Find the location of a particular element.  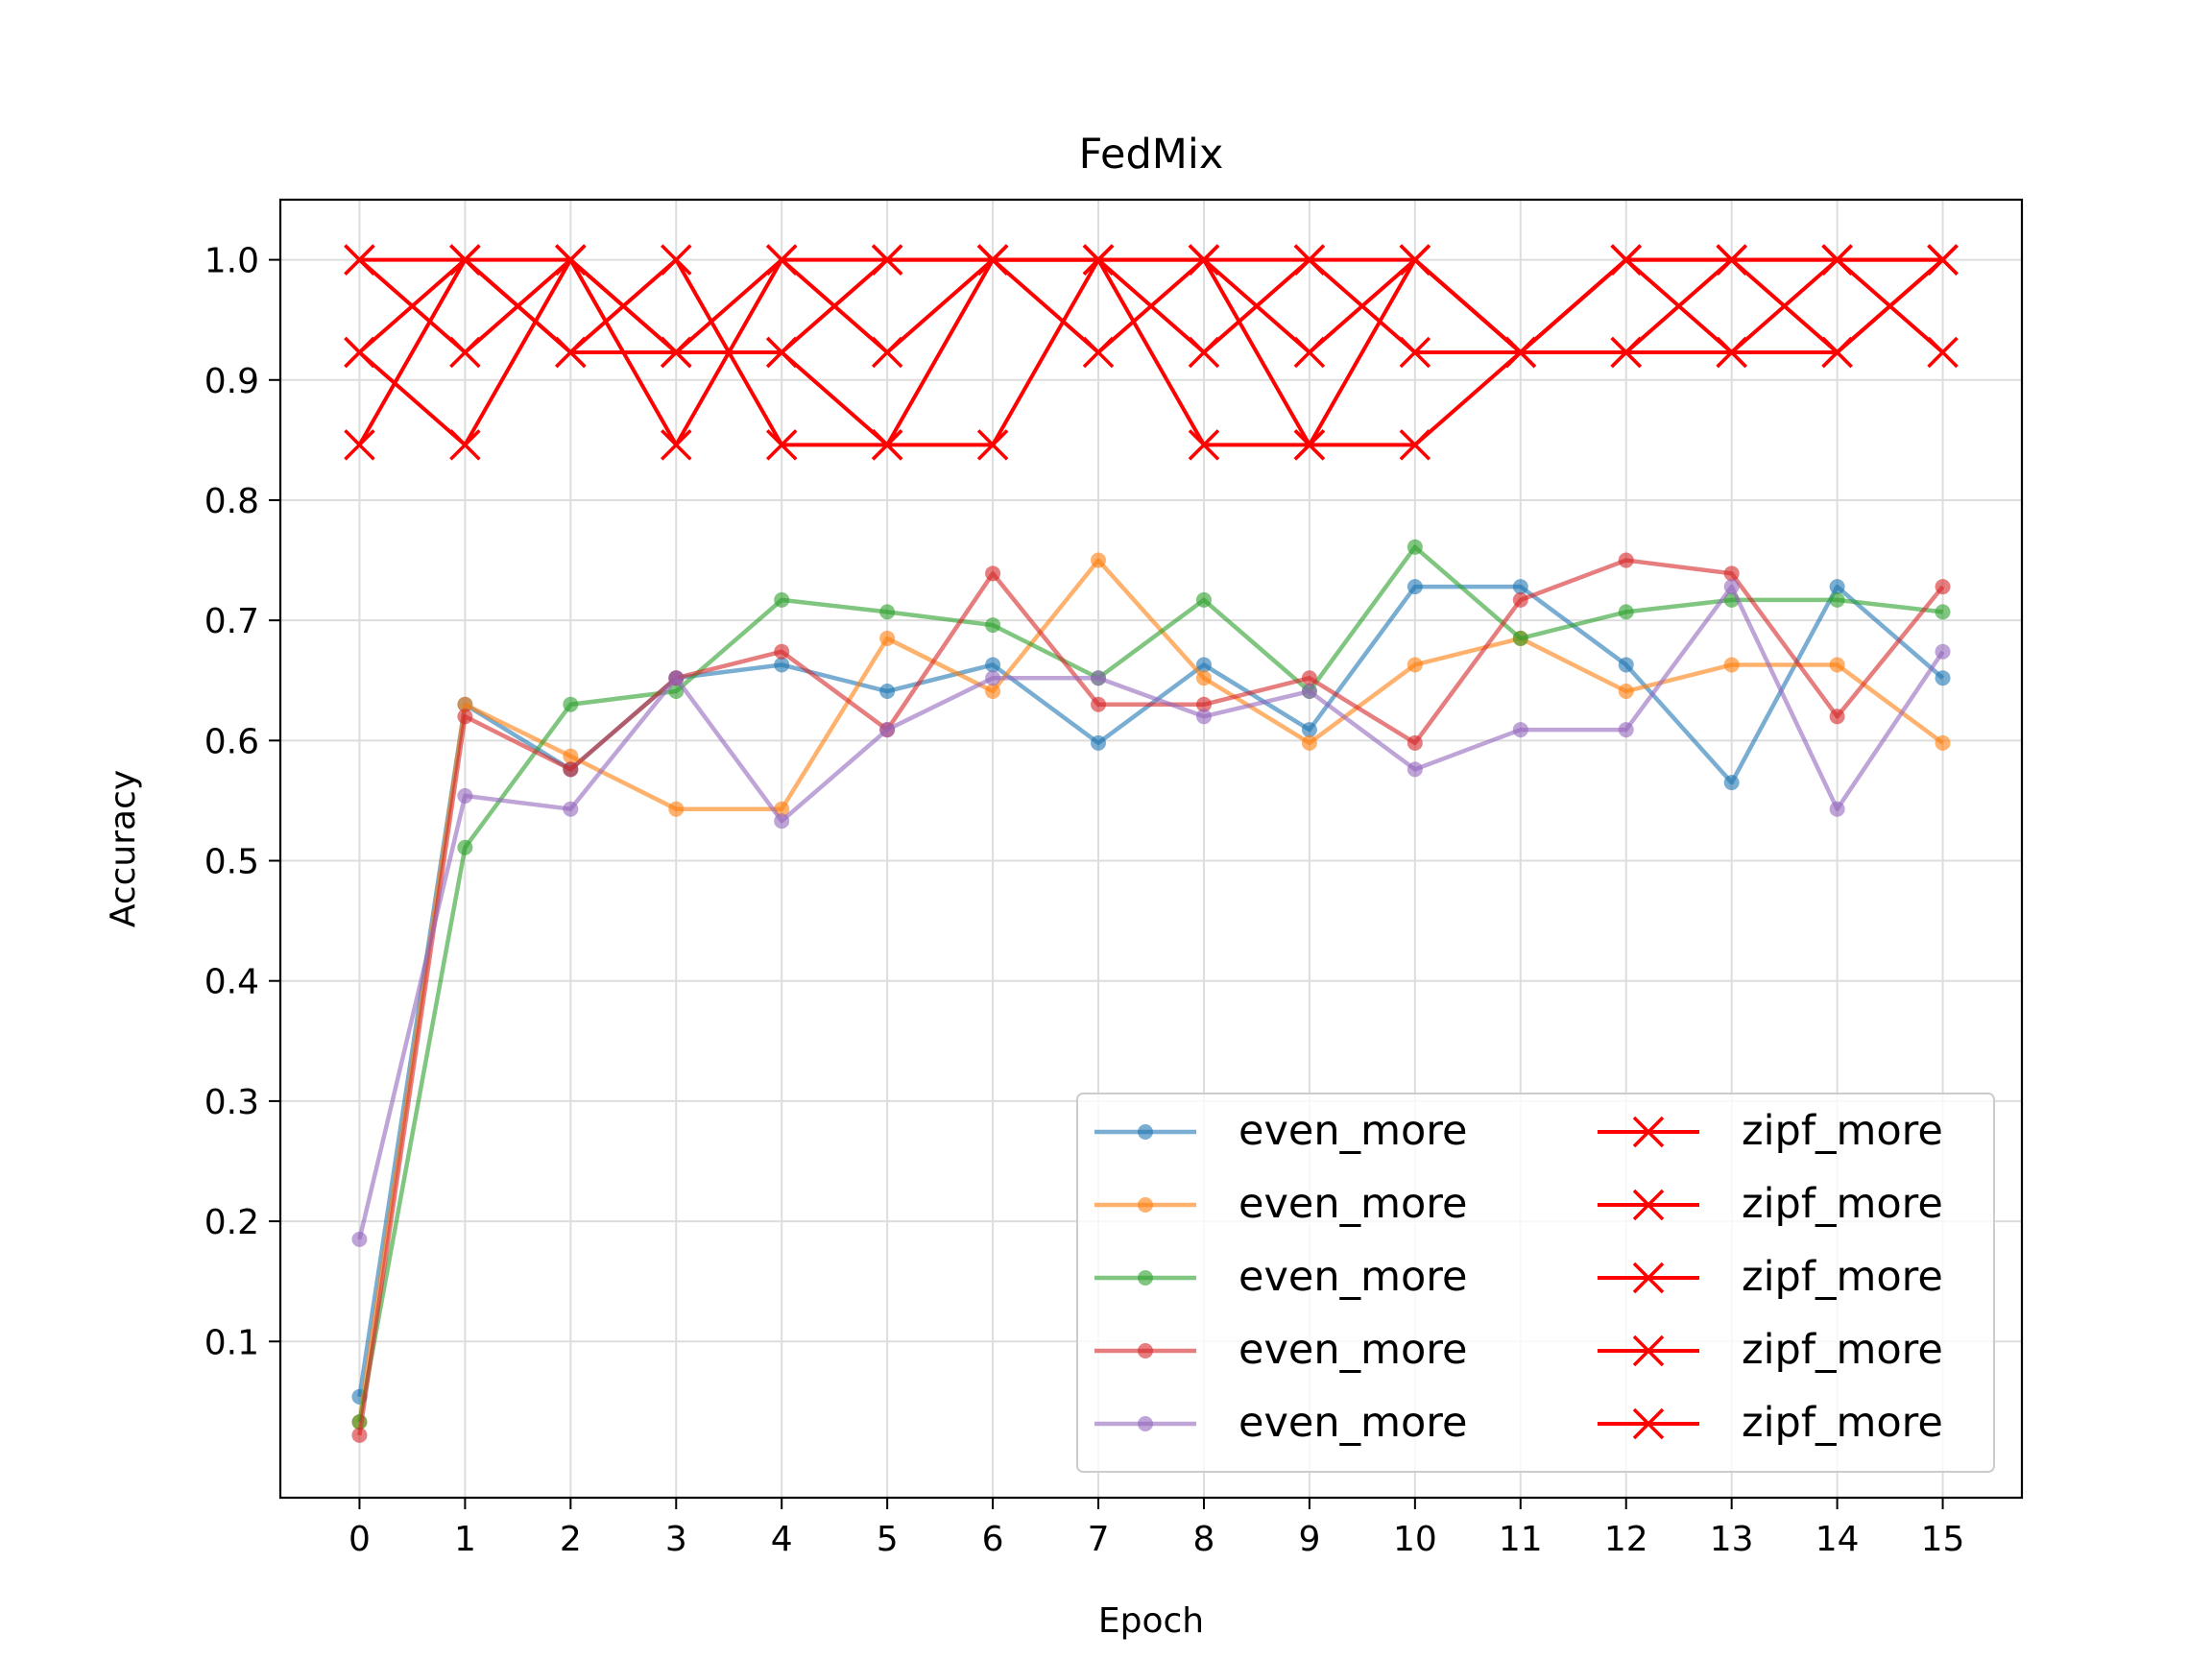

y-tick-label: 0.9 is located at coordinates (232, 381).